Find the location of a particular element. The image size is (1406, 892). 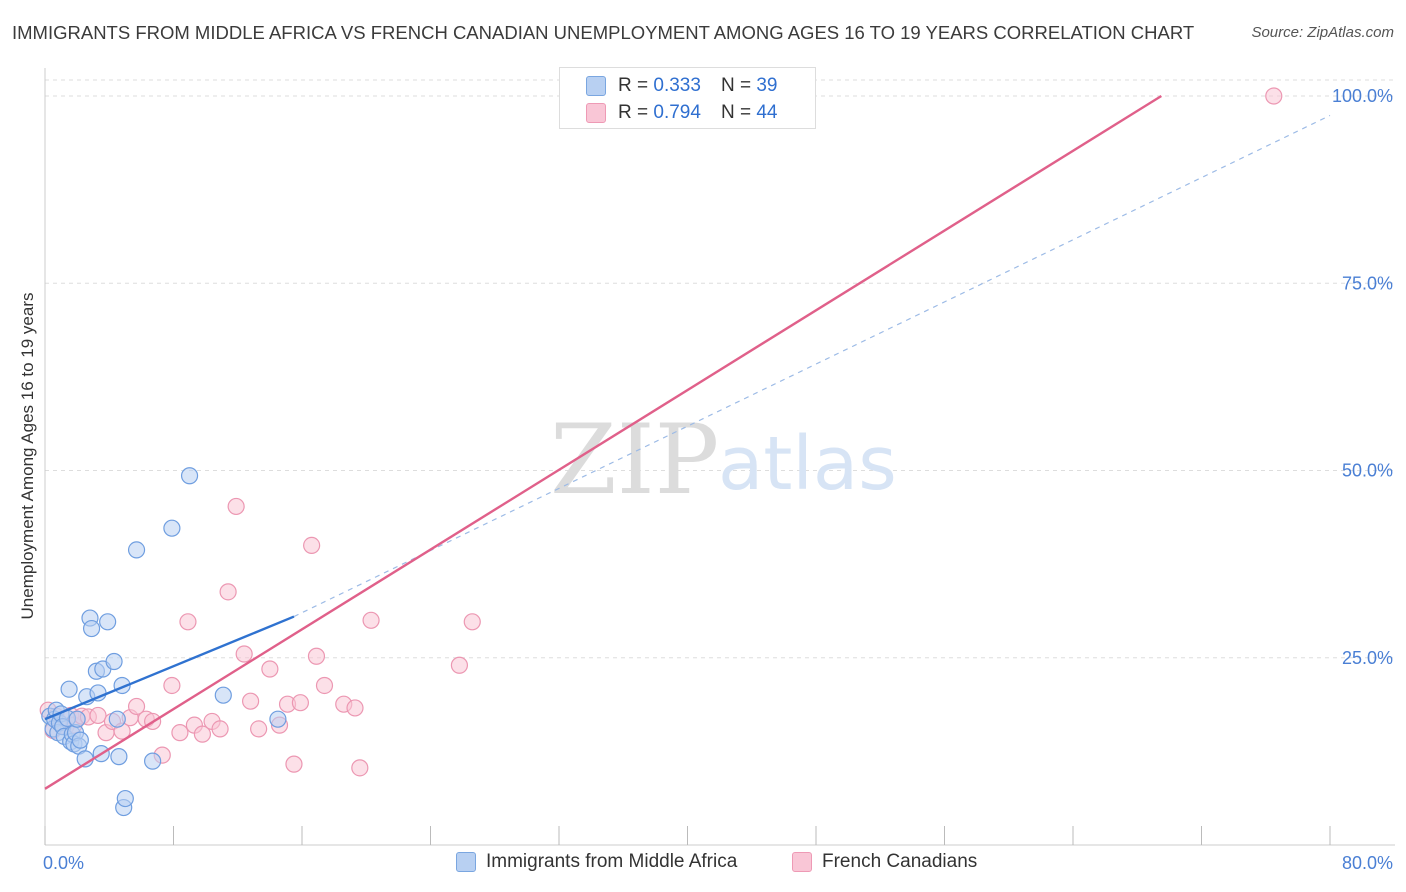

legend-r-label-pink: R = is located at coordinates (633, 112).